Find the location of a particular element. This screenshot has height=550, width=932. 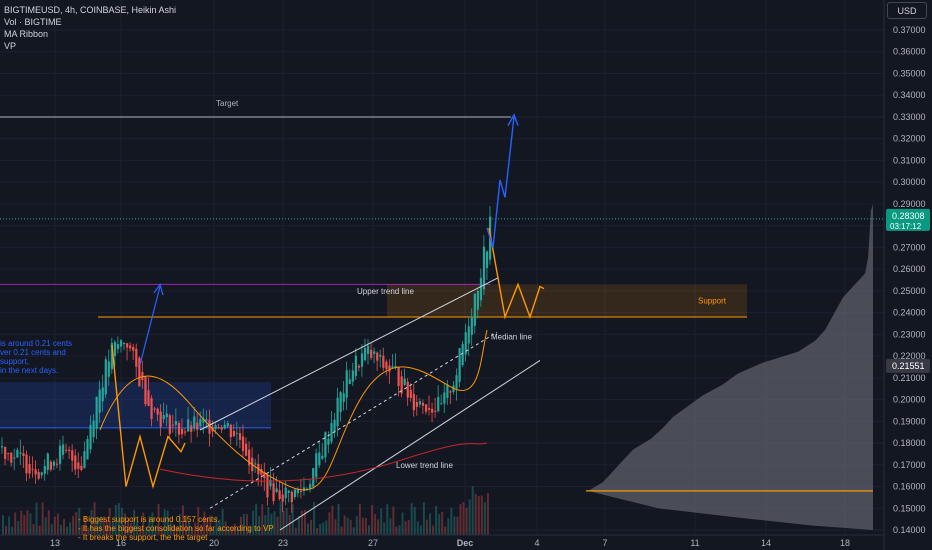

time-axis: 13 16 20 23 27 Dec 4 7 11 14 18 is located at coordinates (442, 541).